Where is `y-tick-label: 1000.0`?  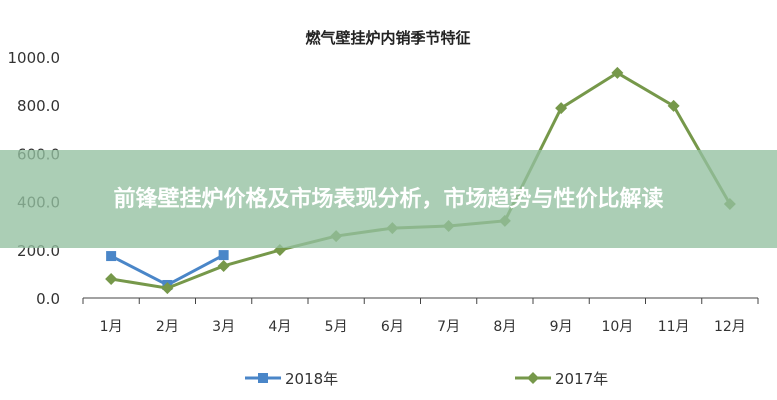
y-tick-label: 1000.0 is located at coordinates (34, 58).